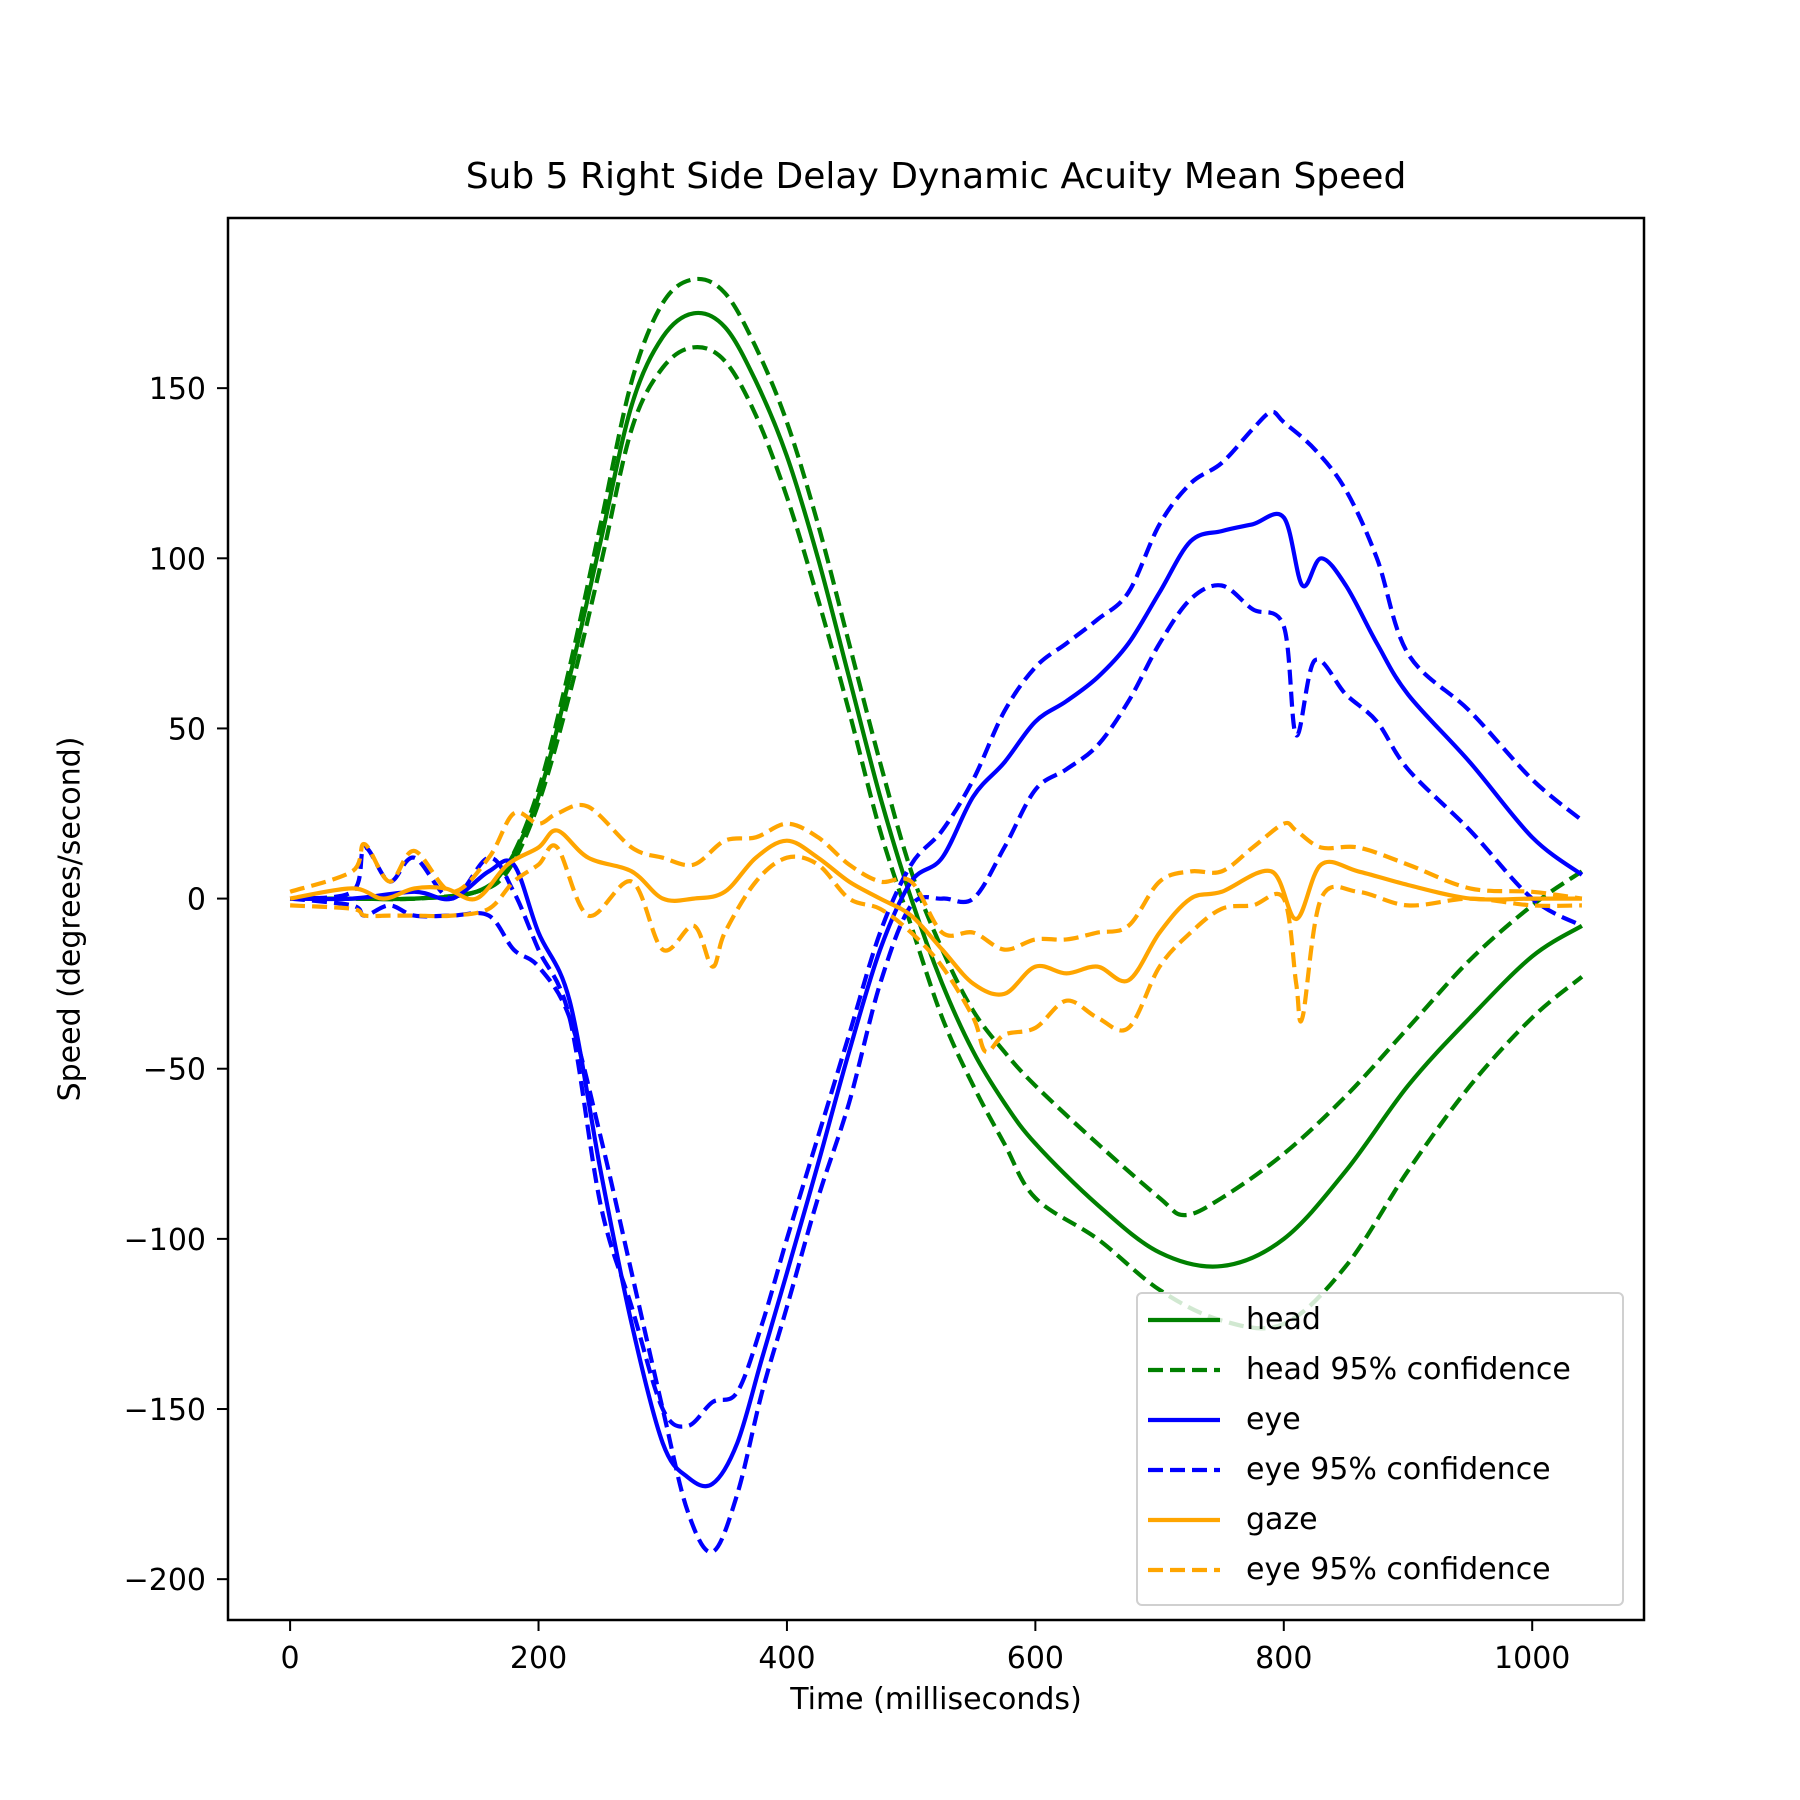 The height and width of the screenshot is (1800, 1800). Describe the element at coordinates (174, 1070) in the screenshot. I see `y-tick-label: −50` at that location.